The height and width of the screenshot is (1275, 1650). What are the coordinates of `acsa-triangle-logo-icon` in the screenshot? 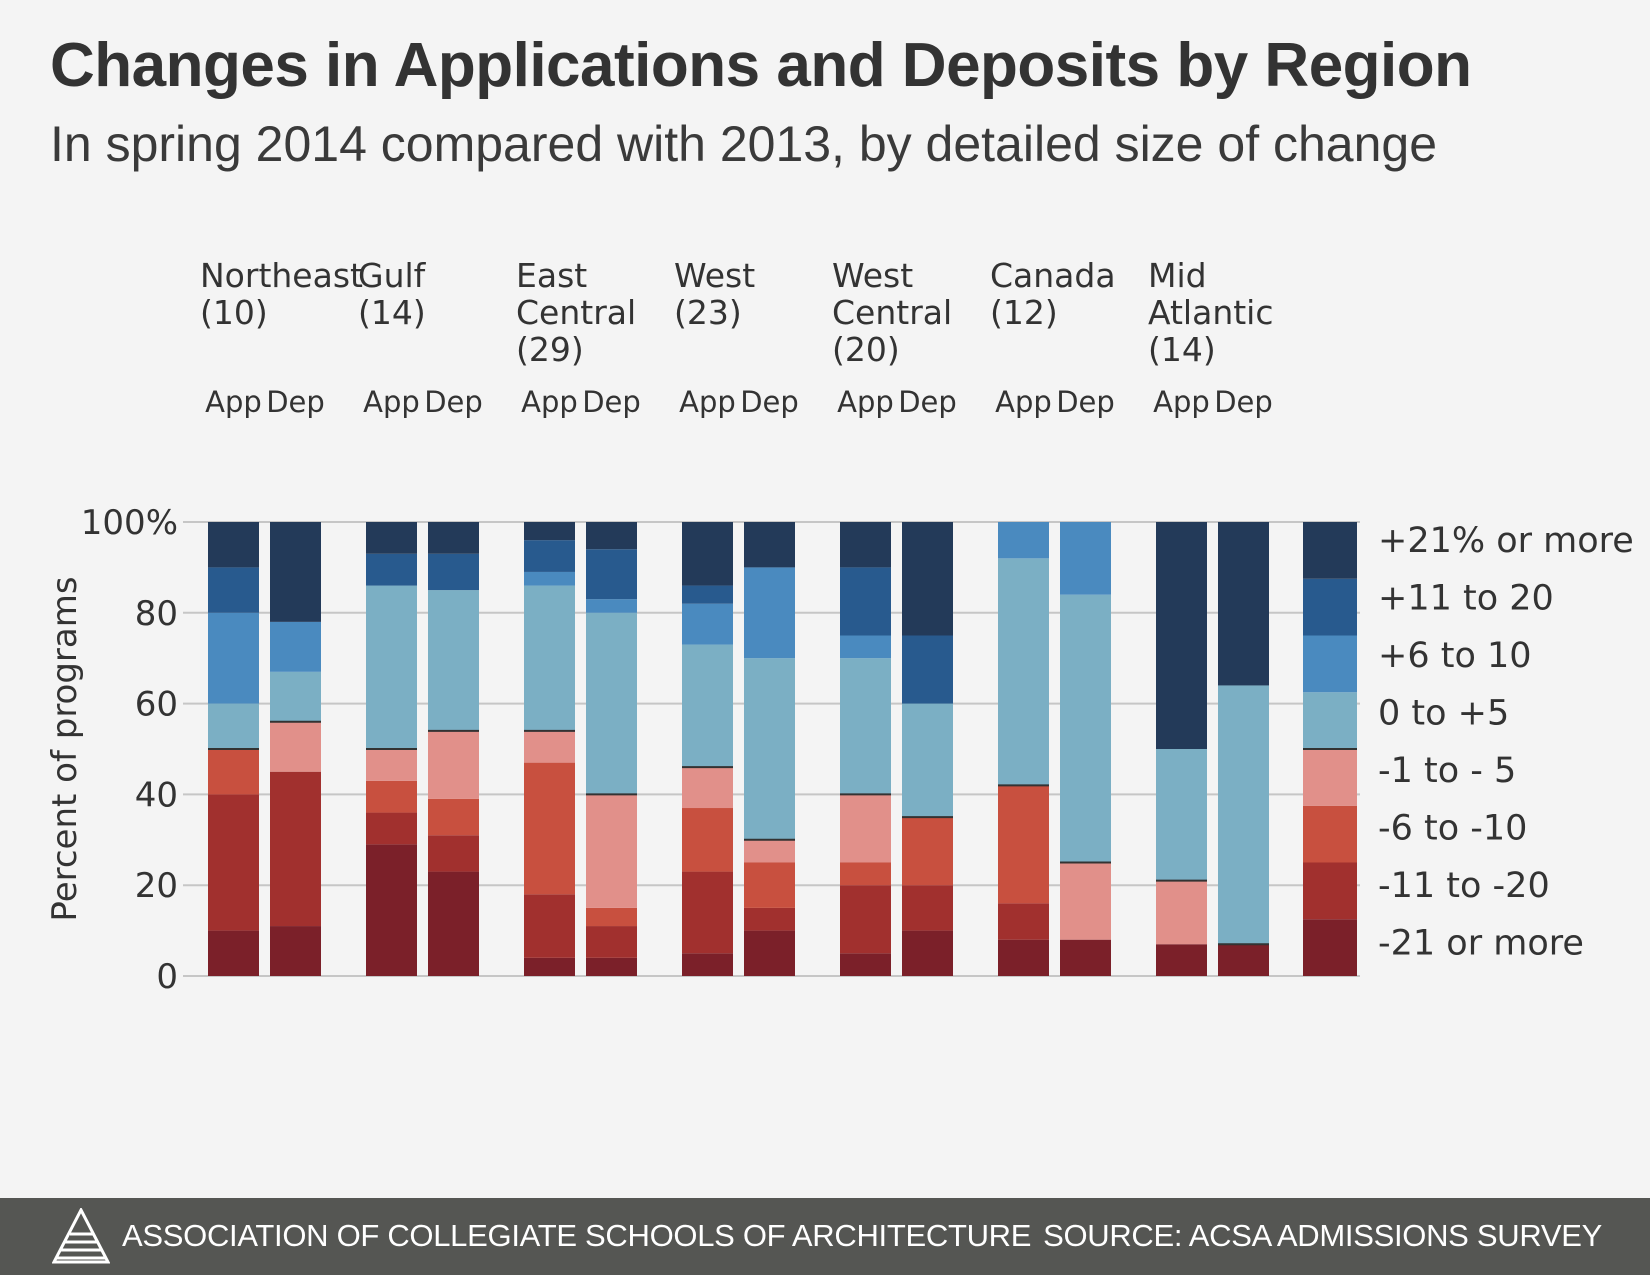 It's located at (81, 1236).